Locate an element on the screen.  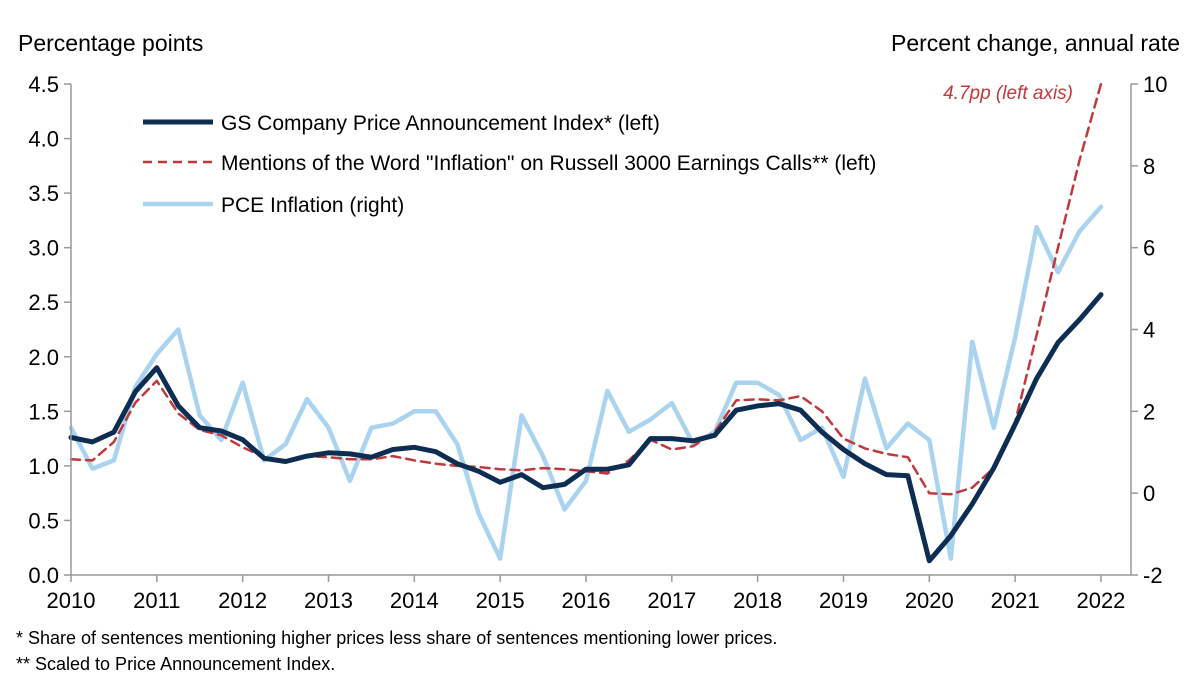
right-y-tick-label: -2 is located at coordinates (1153, 575).